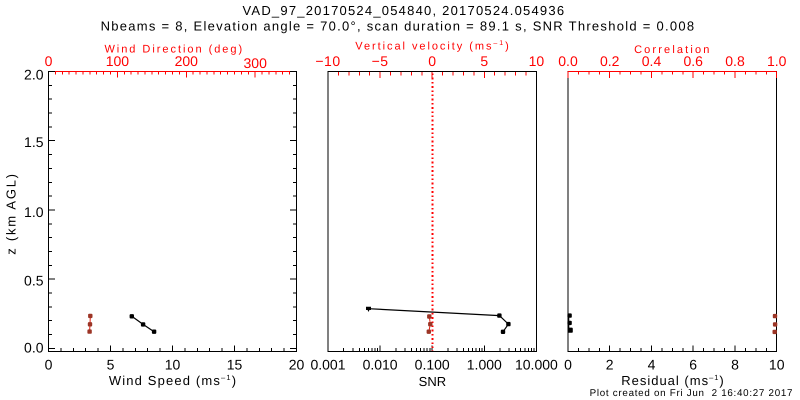  Describe the element at coordinates (735, 61) in the screenshot. I see `svg-text: 0.8` at that location.